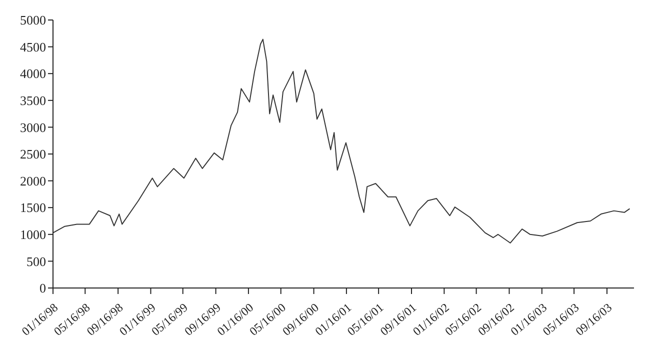 Image resolution: width=650 pixels, height=360 pixels. I want to click on y-tick-label: 3000, so click(33, 127).